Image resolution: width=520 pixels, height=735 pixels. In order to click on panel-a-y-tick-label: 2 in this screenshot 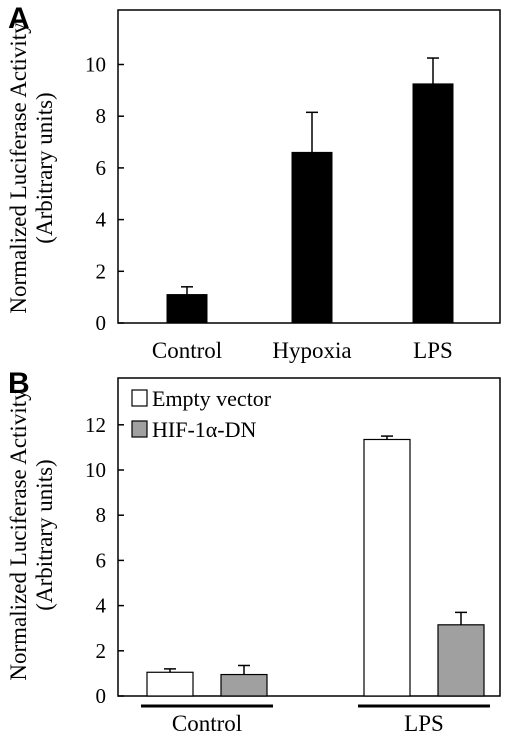, I will do `click(101, 271)`.